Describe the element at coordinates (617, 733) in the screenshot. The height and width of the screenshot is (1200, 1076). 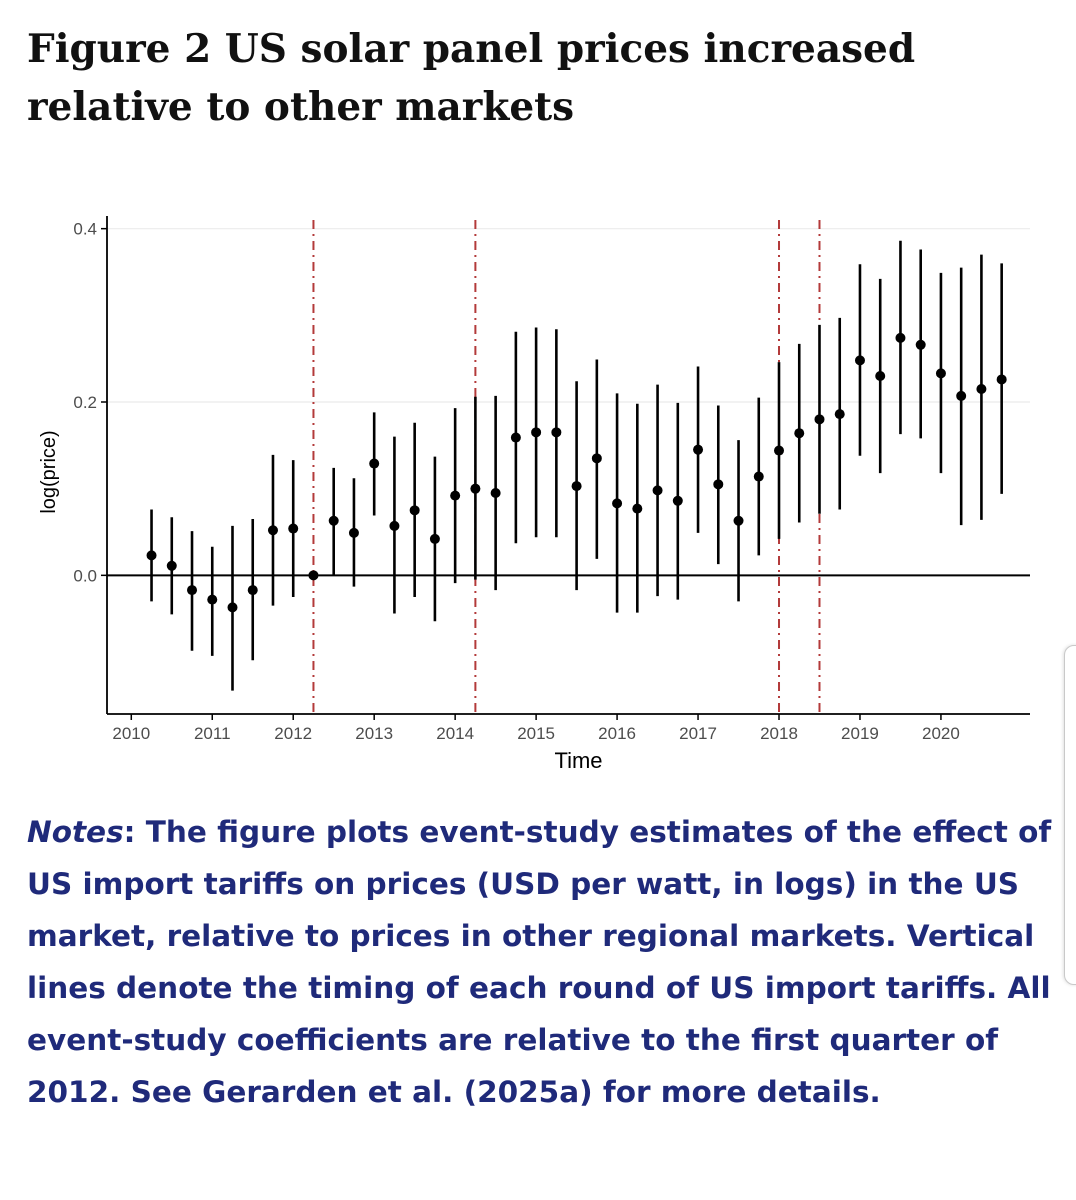
I see `x-tick-label: 2016` at that location.